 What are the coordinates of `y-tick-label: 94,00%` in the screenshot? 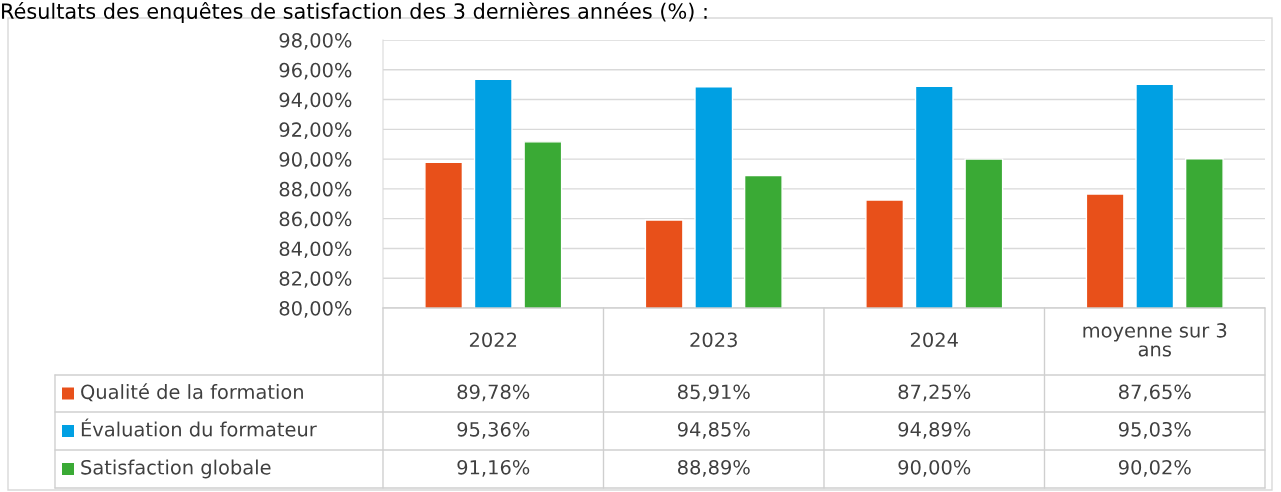 It's located at (315, 101).